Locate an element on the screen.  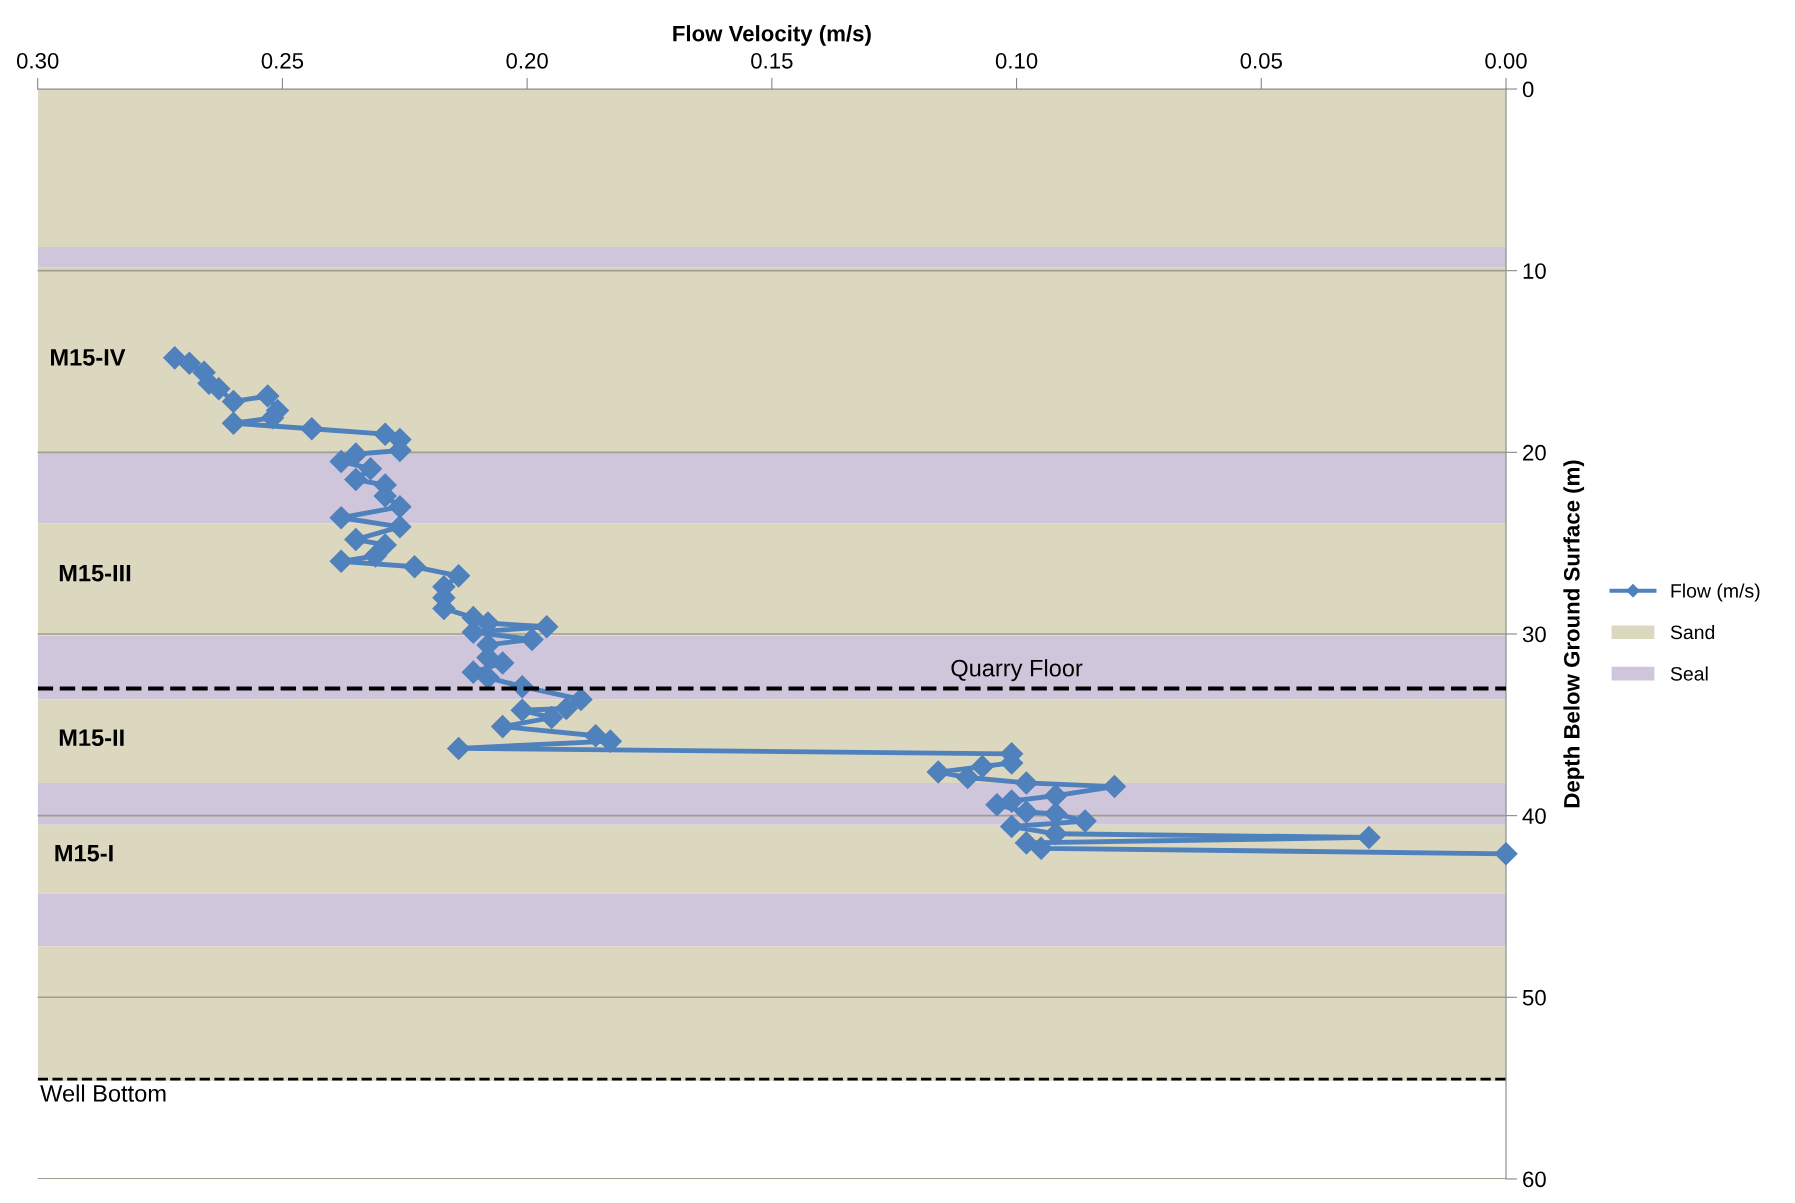
x-tick-label: 0.10 is located at coordinates (1016, 60).